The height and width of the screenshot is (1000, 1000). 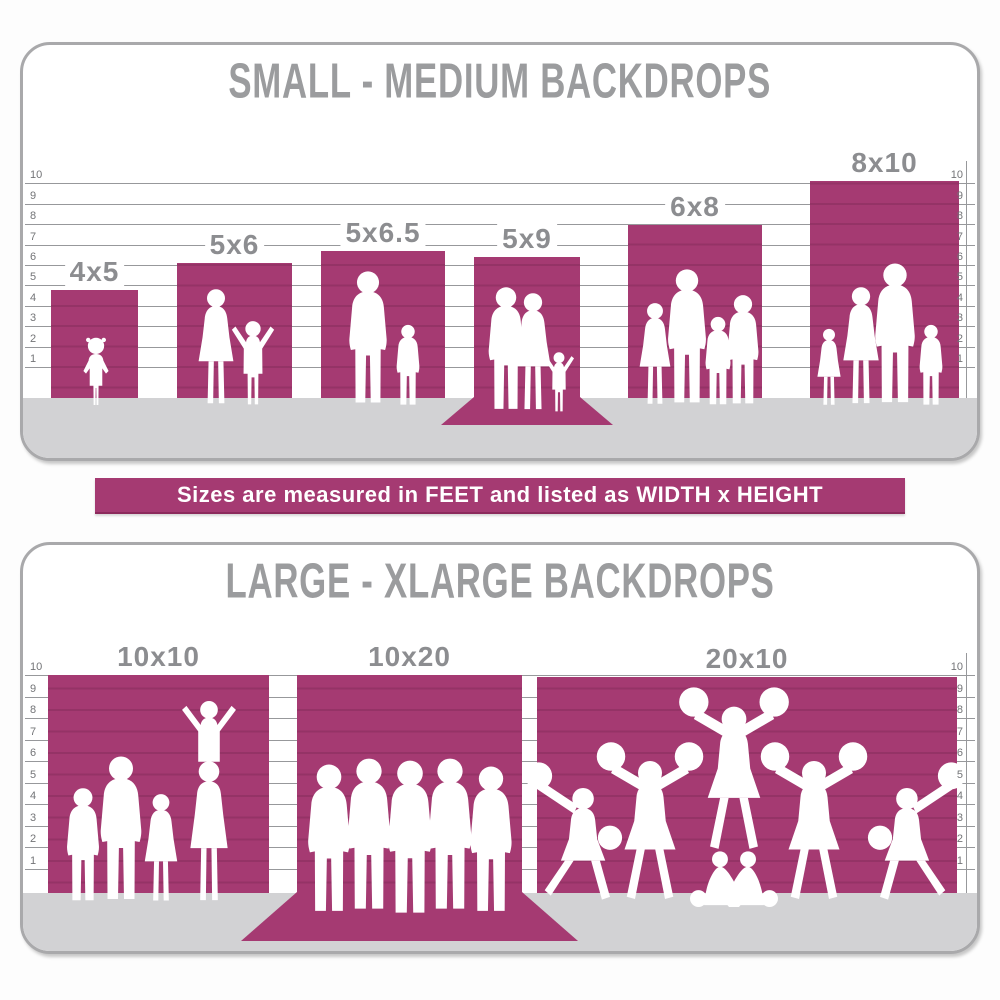 What do you see at coordinates (158, 788) in the screenshot?
I see `backdrop-bar-10x10` at bounding box center [158, 788].